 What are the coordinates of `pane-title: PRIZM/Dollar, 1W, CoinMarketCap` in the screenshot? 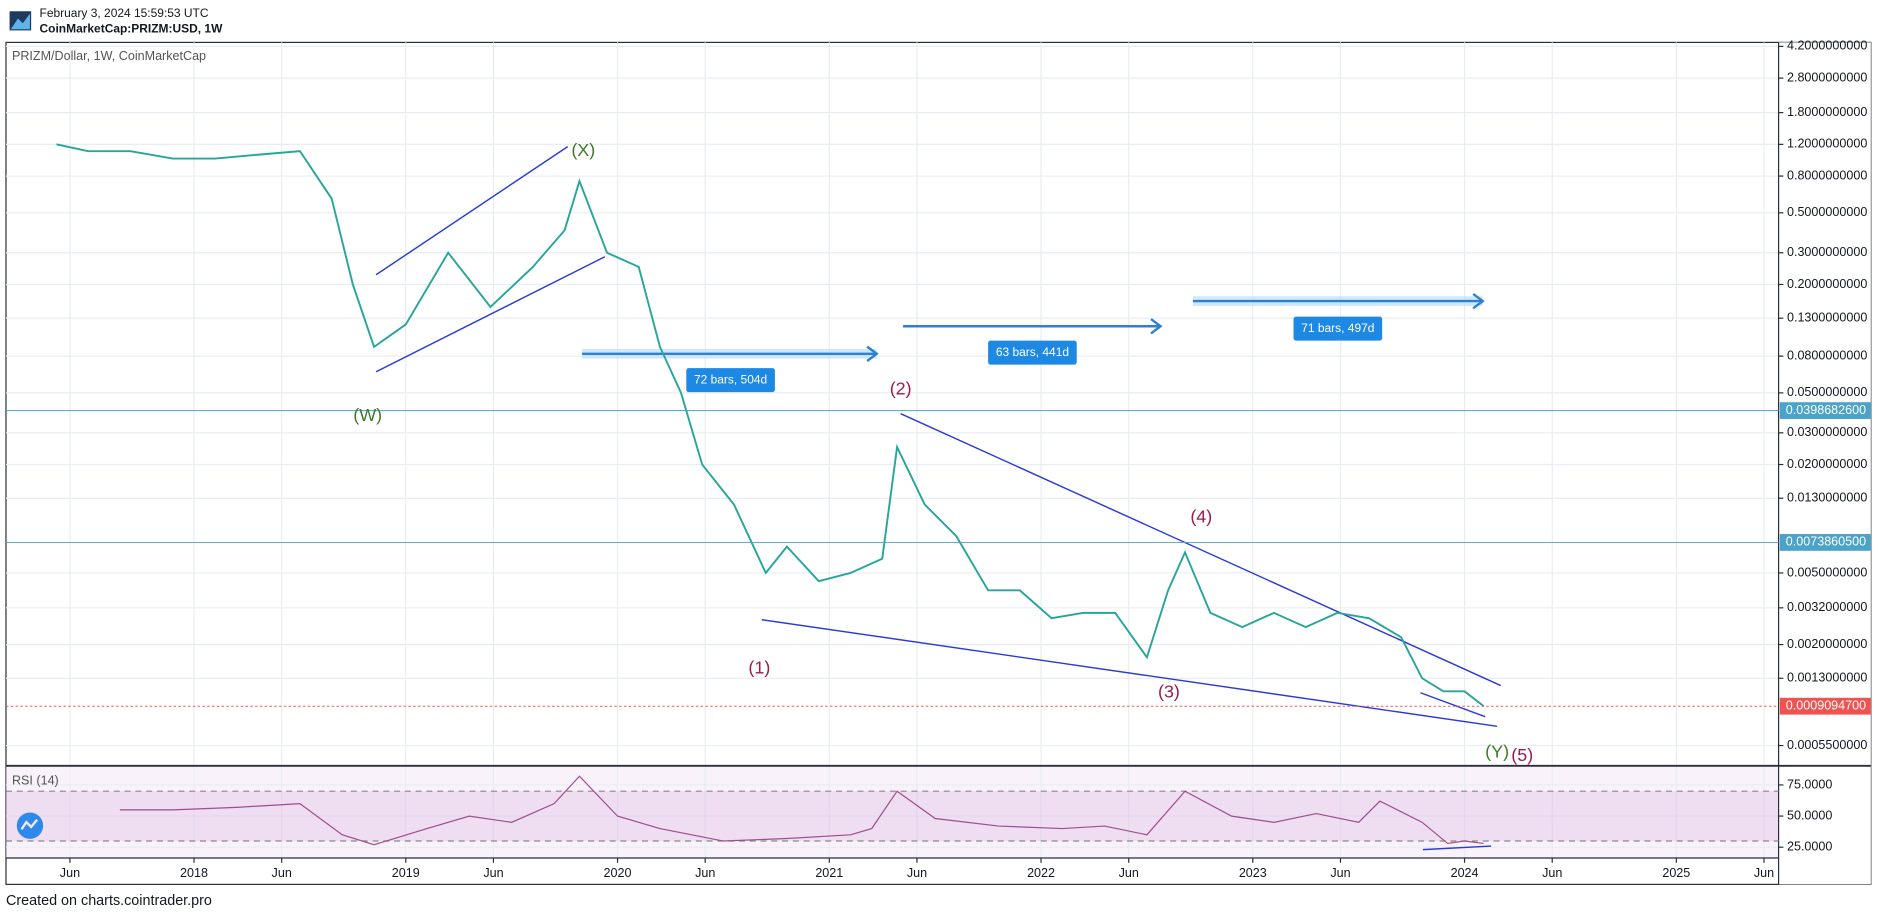 It's located at (109, 56).